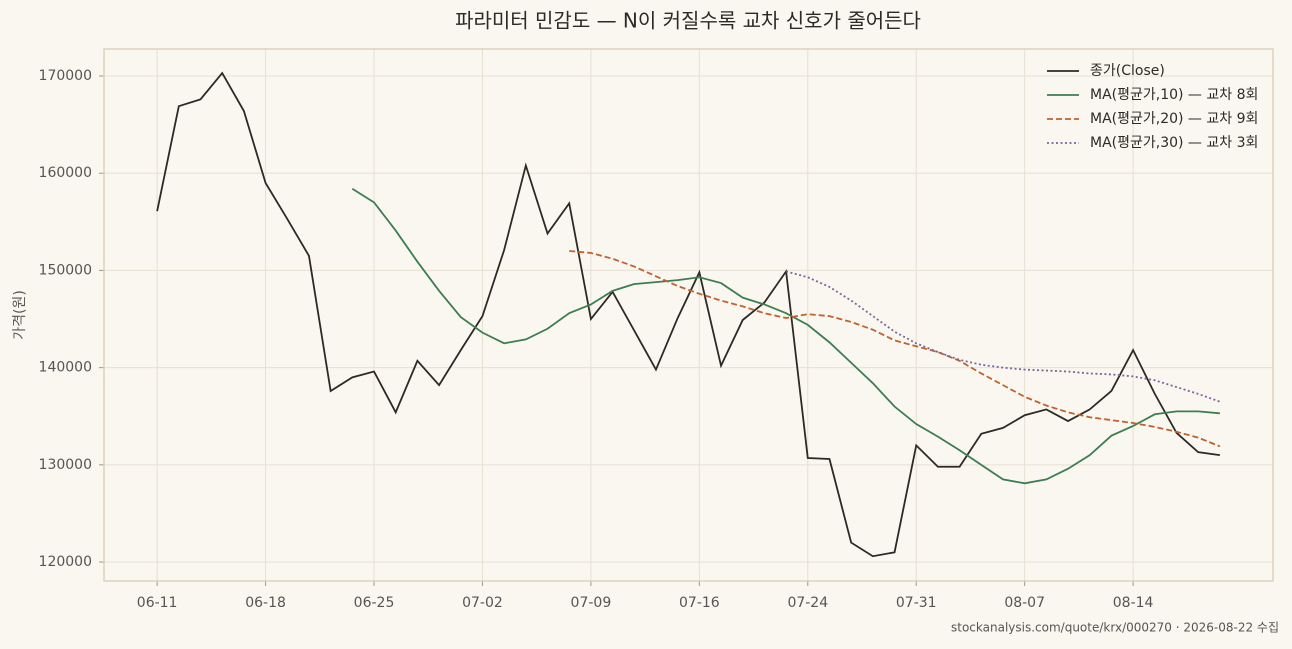 This screenshot has height=649, width=1292. What do you see at coordinates (1174, 119) in the screenshot?
I see `legend-label: MA(평균가,20) — 교차 9회` at bounding box center [1174, 119].